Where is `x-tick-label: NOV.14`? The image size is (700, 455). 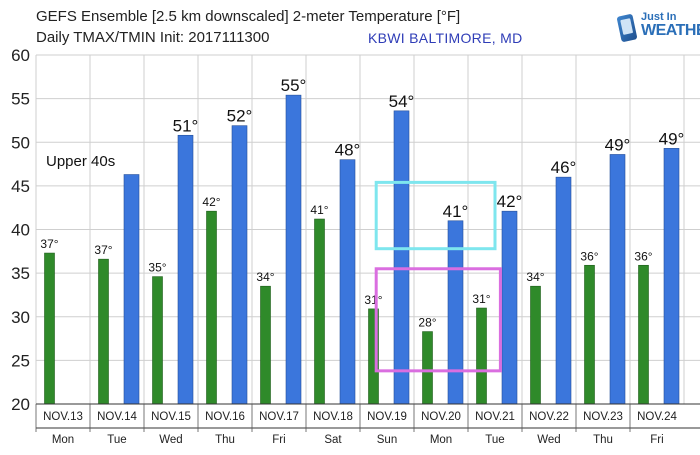 x-tick-label: NOV.14 is located at coordinates (117, 417).